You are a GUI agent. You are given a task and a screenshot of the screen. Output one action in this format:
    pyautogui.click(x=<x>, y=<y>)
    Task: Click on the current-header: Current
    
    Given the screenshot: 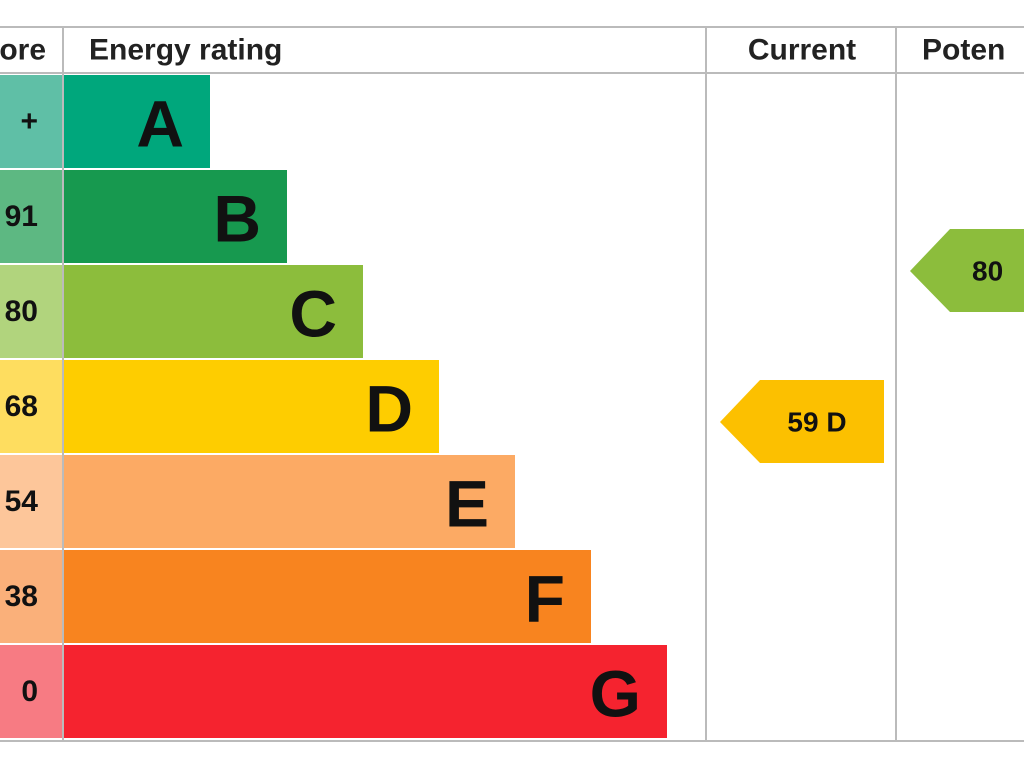 What is the action you would take?
    pyautogui.click(x=802, y=50)
    